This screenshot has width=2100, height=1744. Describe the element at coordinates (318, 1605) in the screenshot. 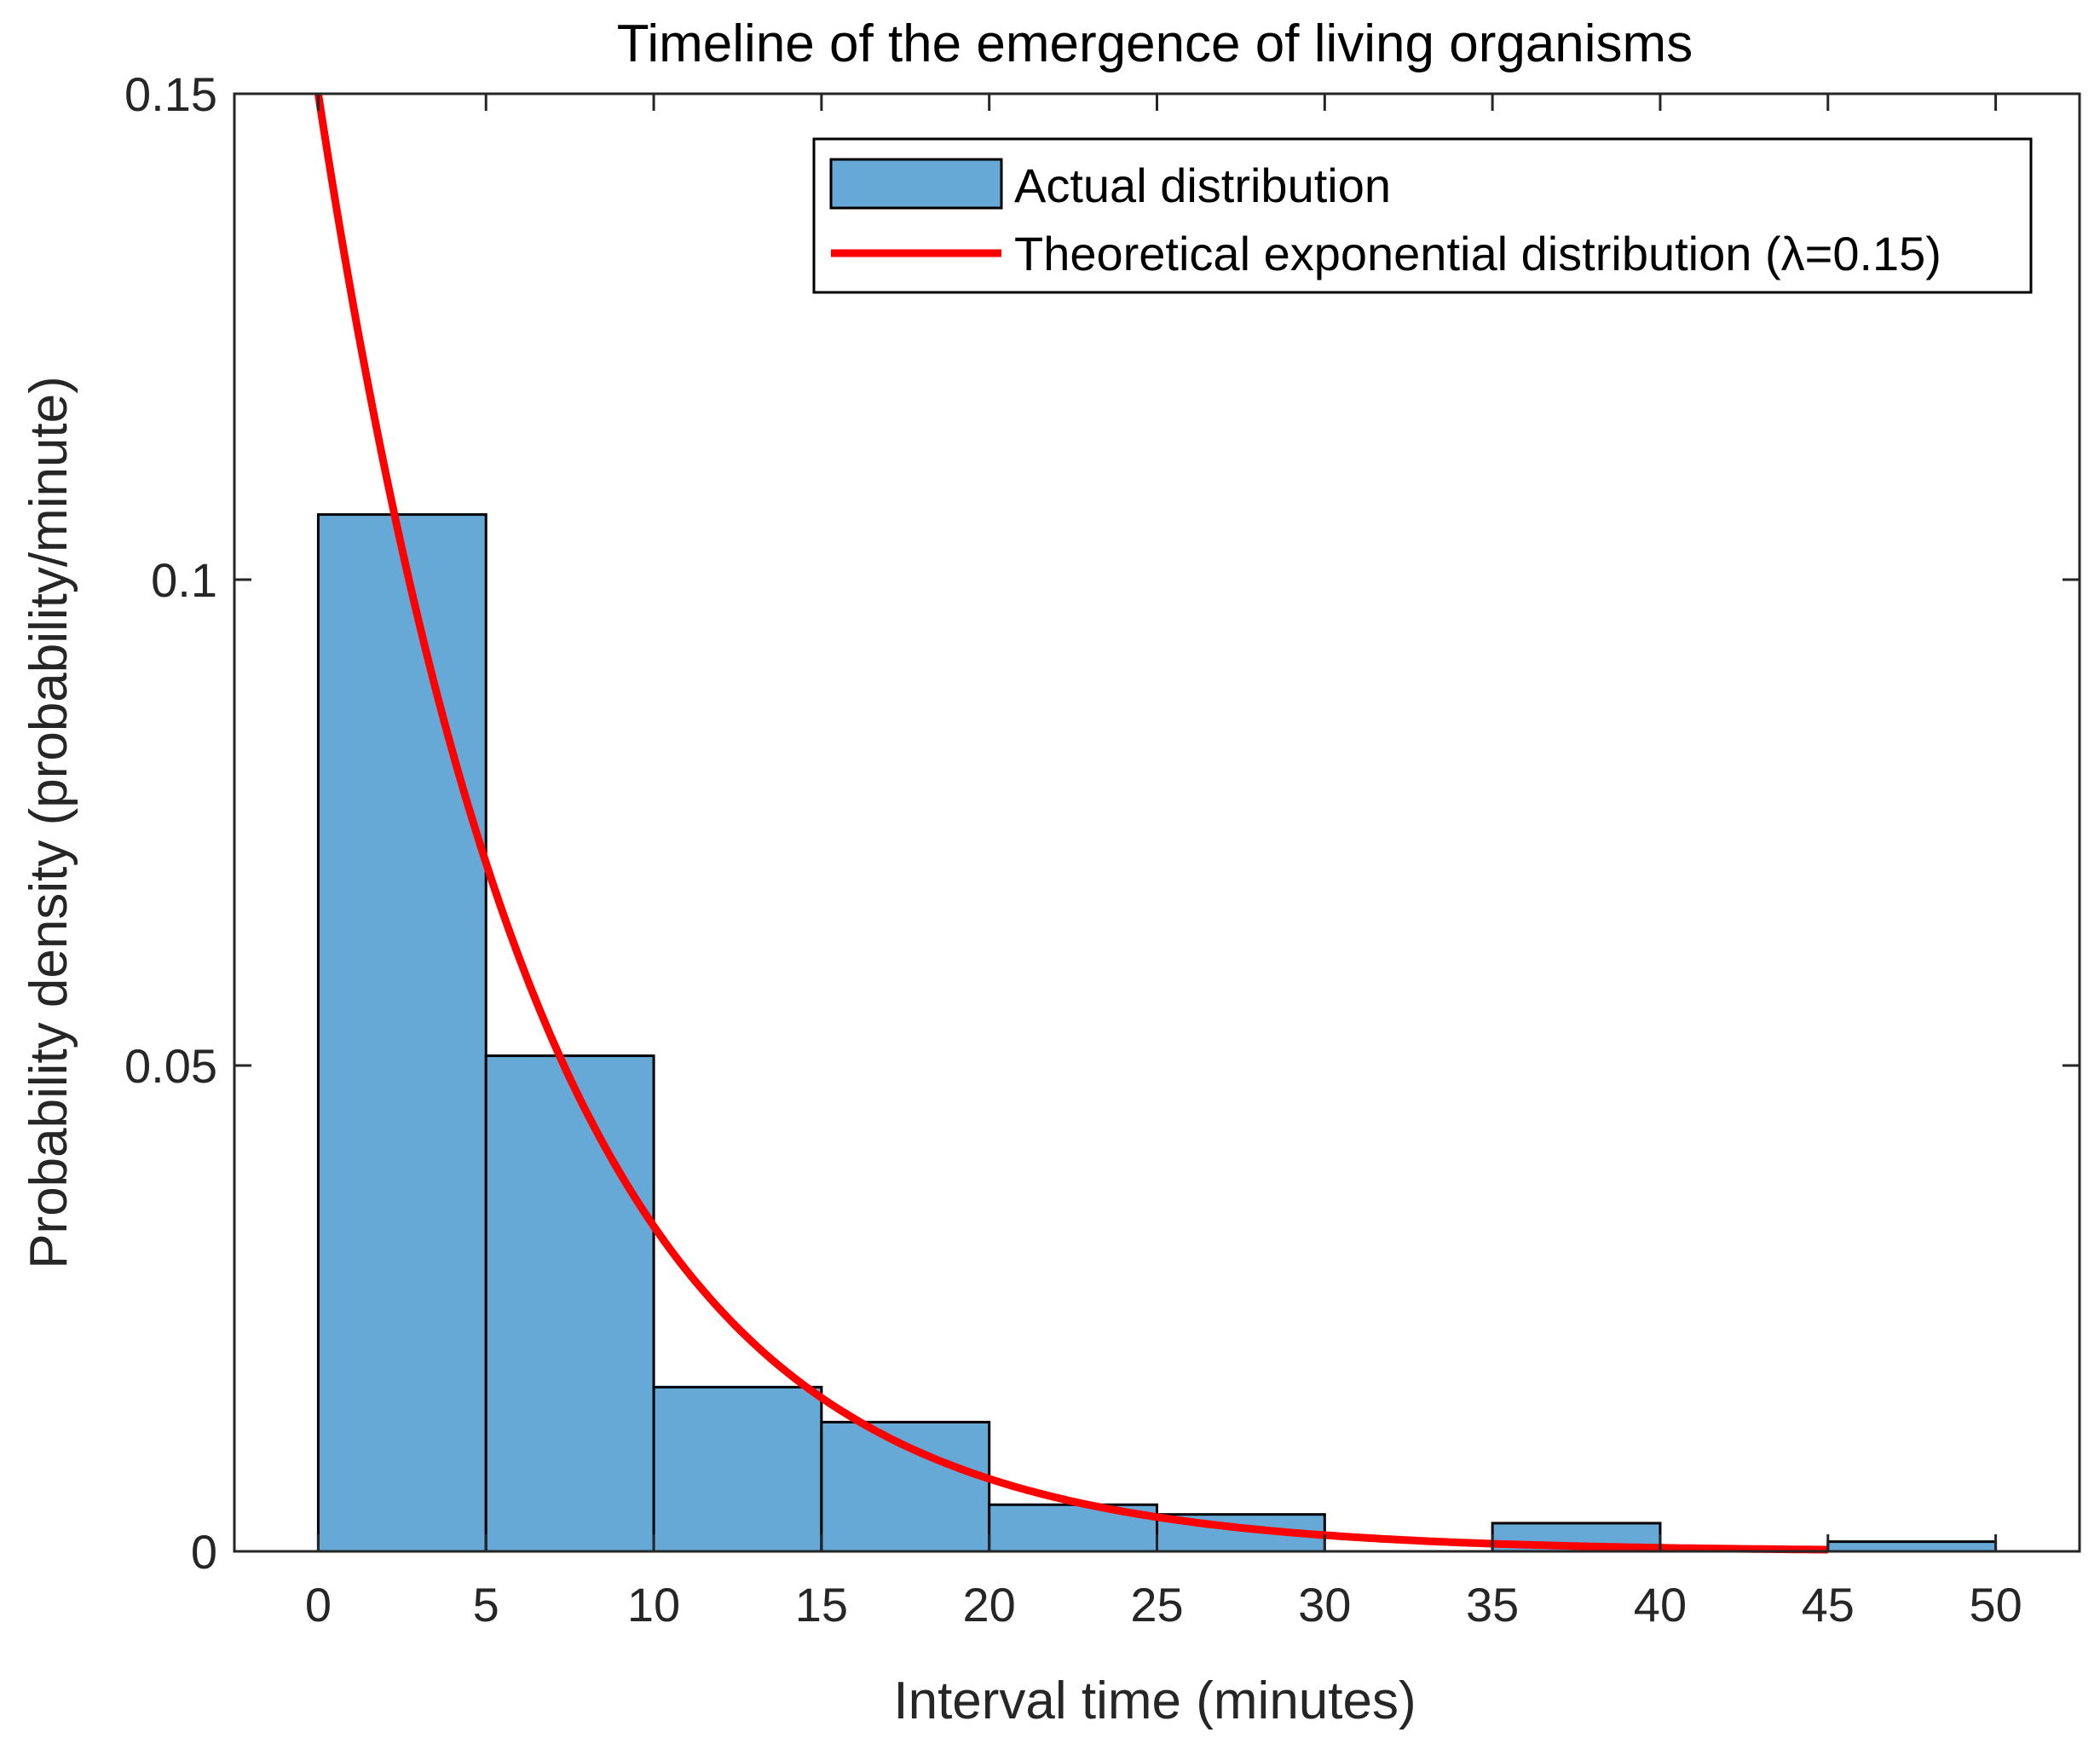

I see `x-tick-label: 0` at that location.